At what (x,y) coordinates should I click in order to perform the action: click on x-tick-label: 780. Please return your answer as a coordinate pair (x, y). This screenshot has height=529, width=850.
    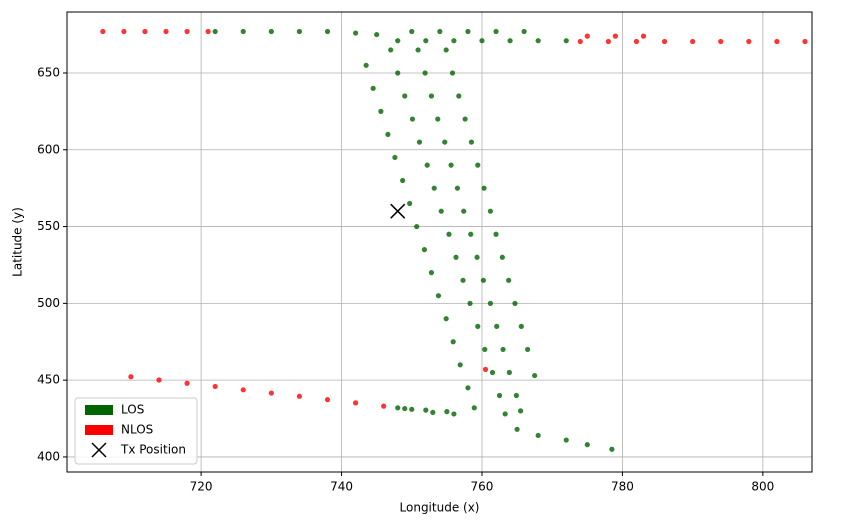
    Looking at the image, I should click on (622, 487).